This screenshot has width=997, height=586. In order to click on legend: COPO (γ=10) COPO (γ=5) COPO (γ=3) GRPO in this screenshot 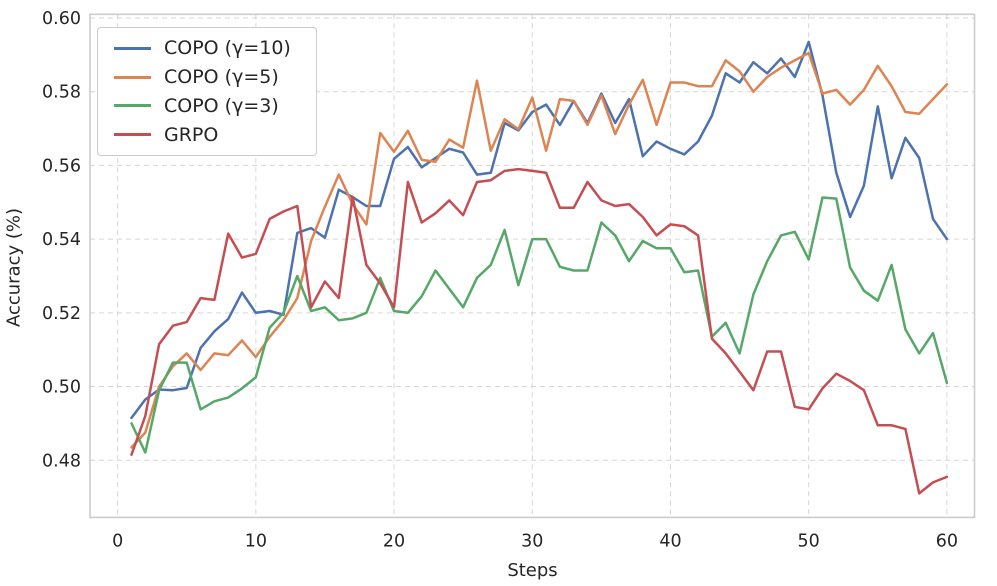, I will do `click(207, 91)`.